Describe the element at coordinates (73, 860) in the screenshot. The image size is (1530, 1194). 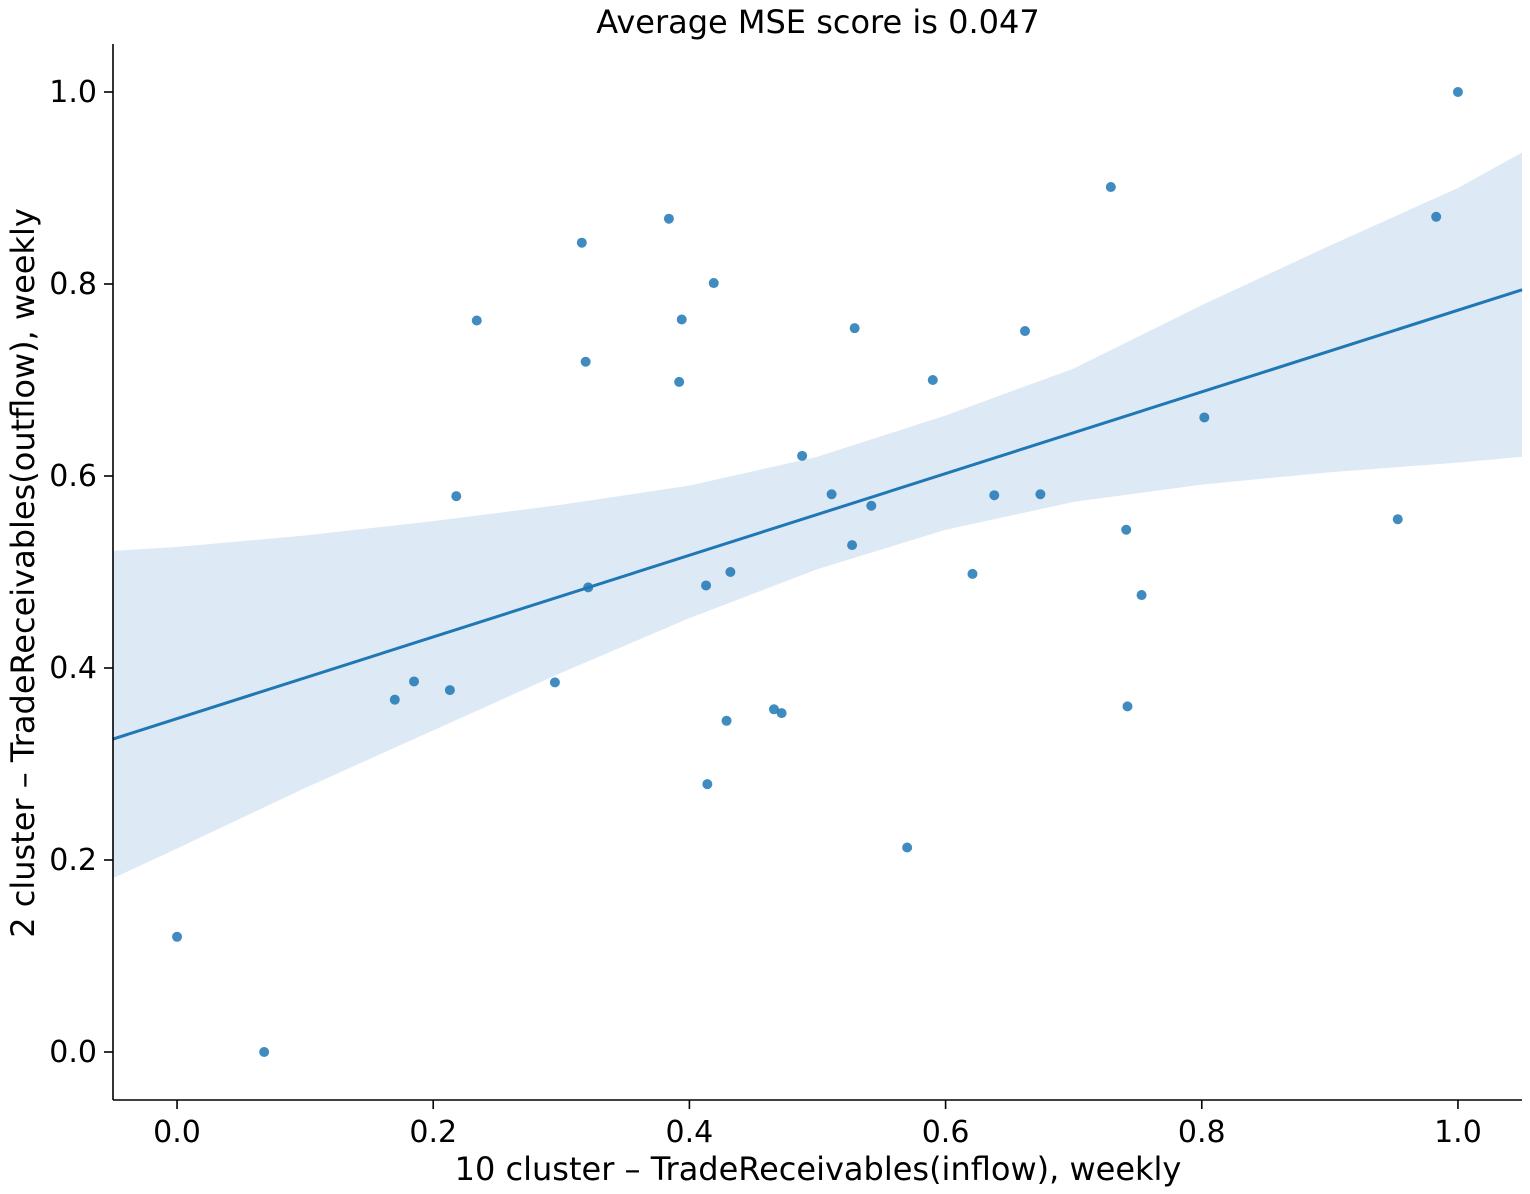
I see `y-tick-label: 0.2` at that location.